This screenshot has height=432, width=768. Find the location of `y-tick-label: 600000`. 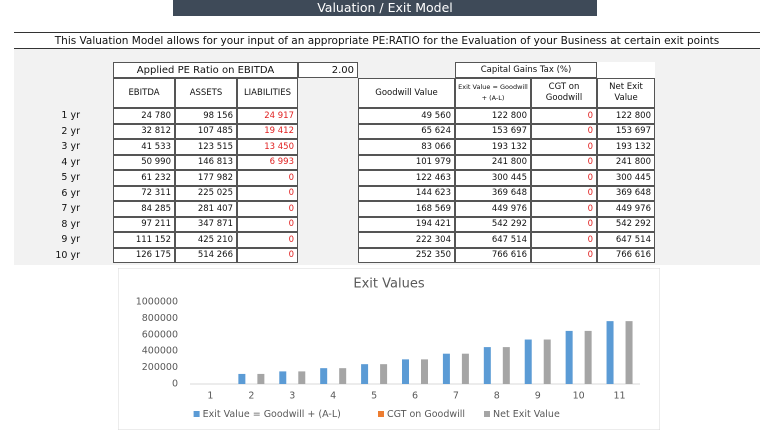

y-tick-label: 600000 is located at coordinates (160, 334).